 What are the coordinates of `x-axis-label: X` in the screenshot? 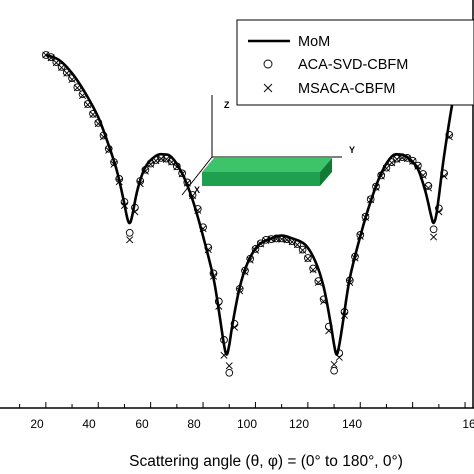 It's located at (197, 190).